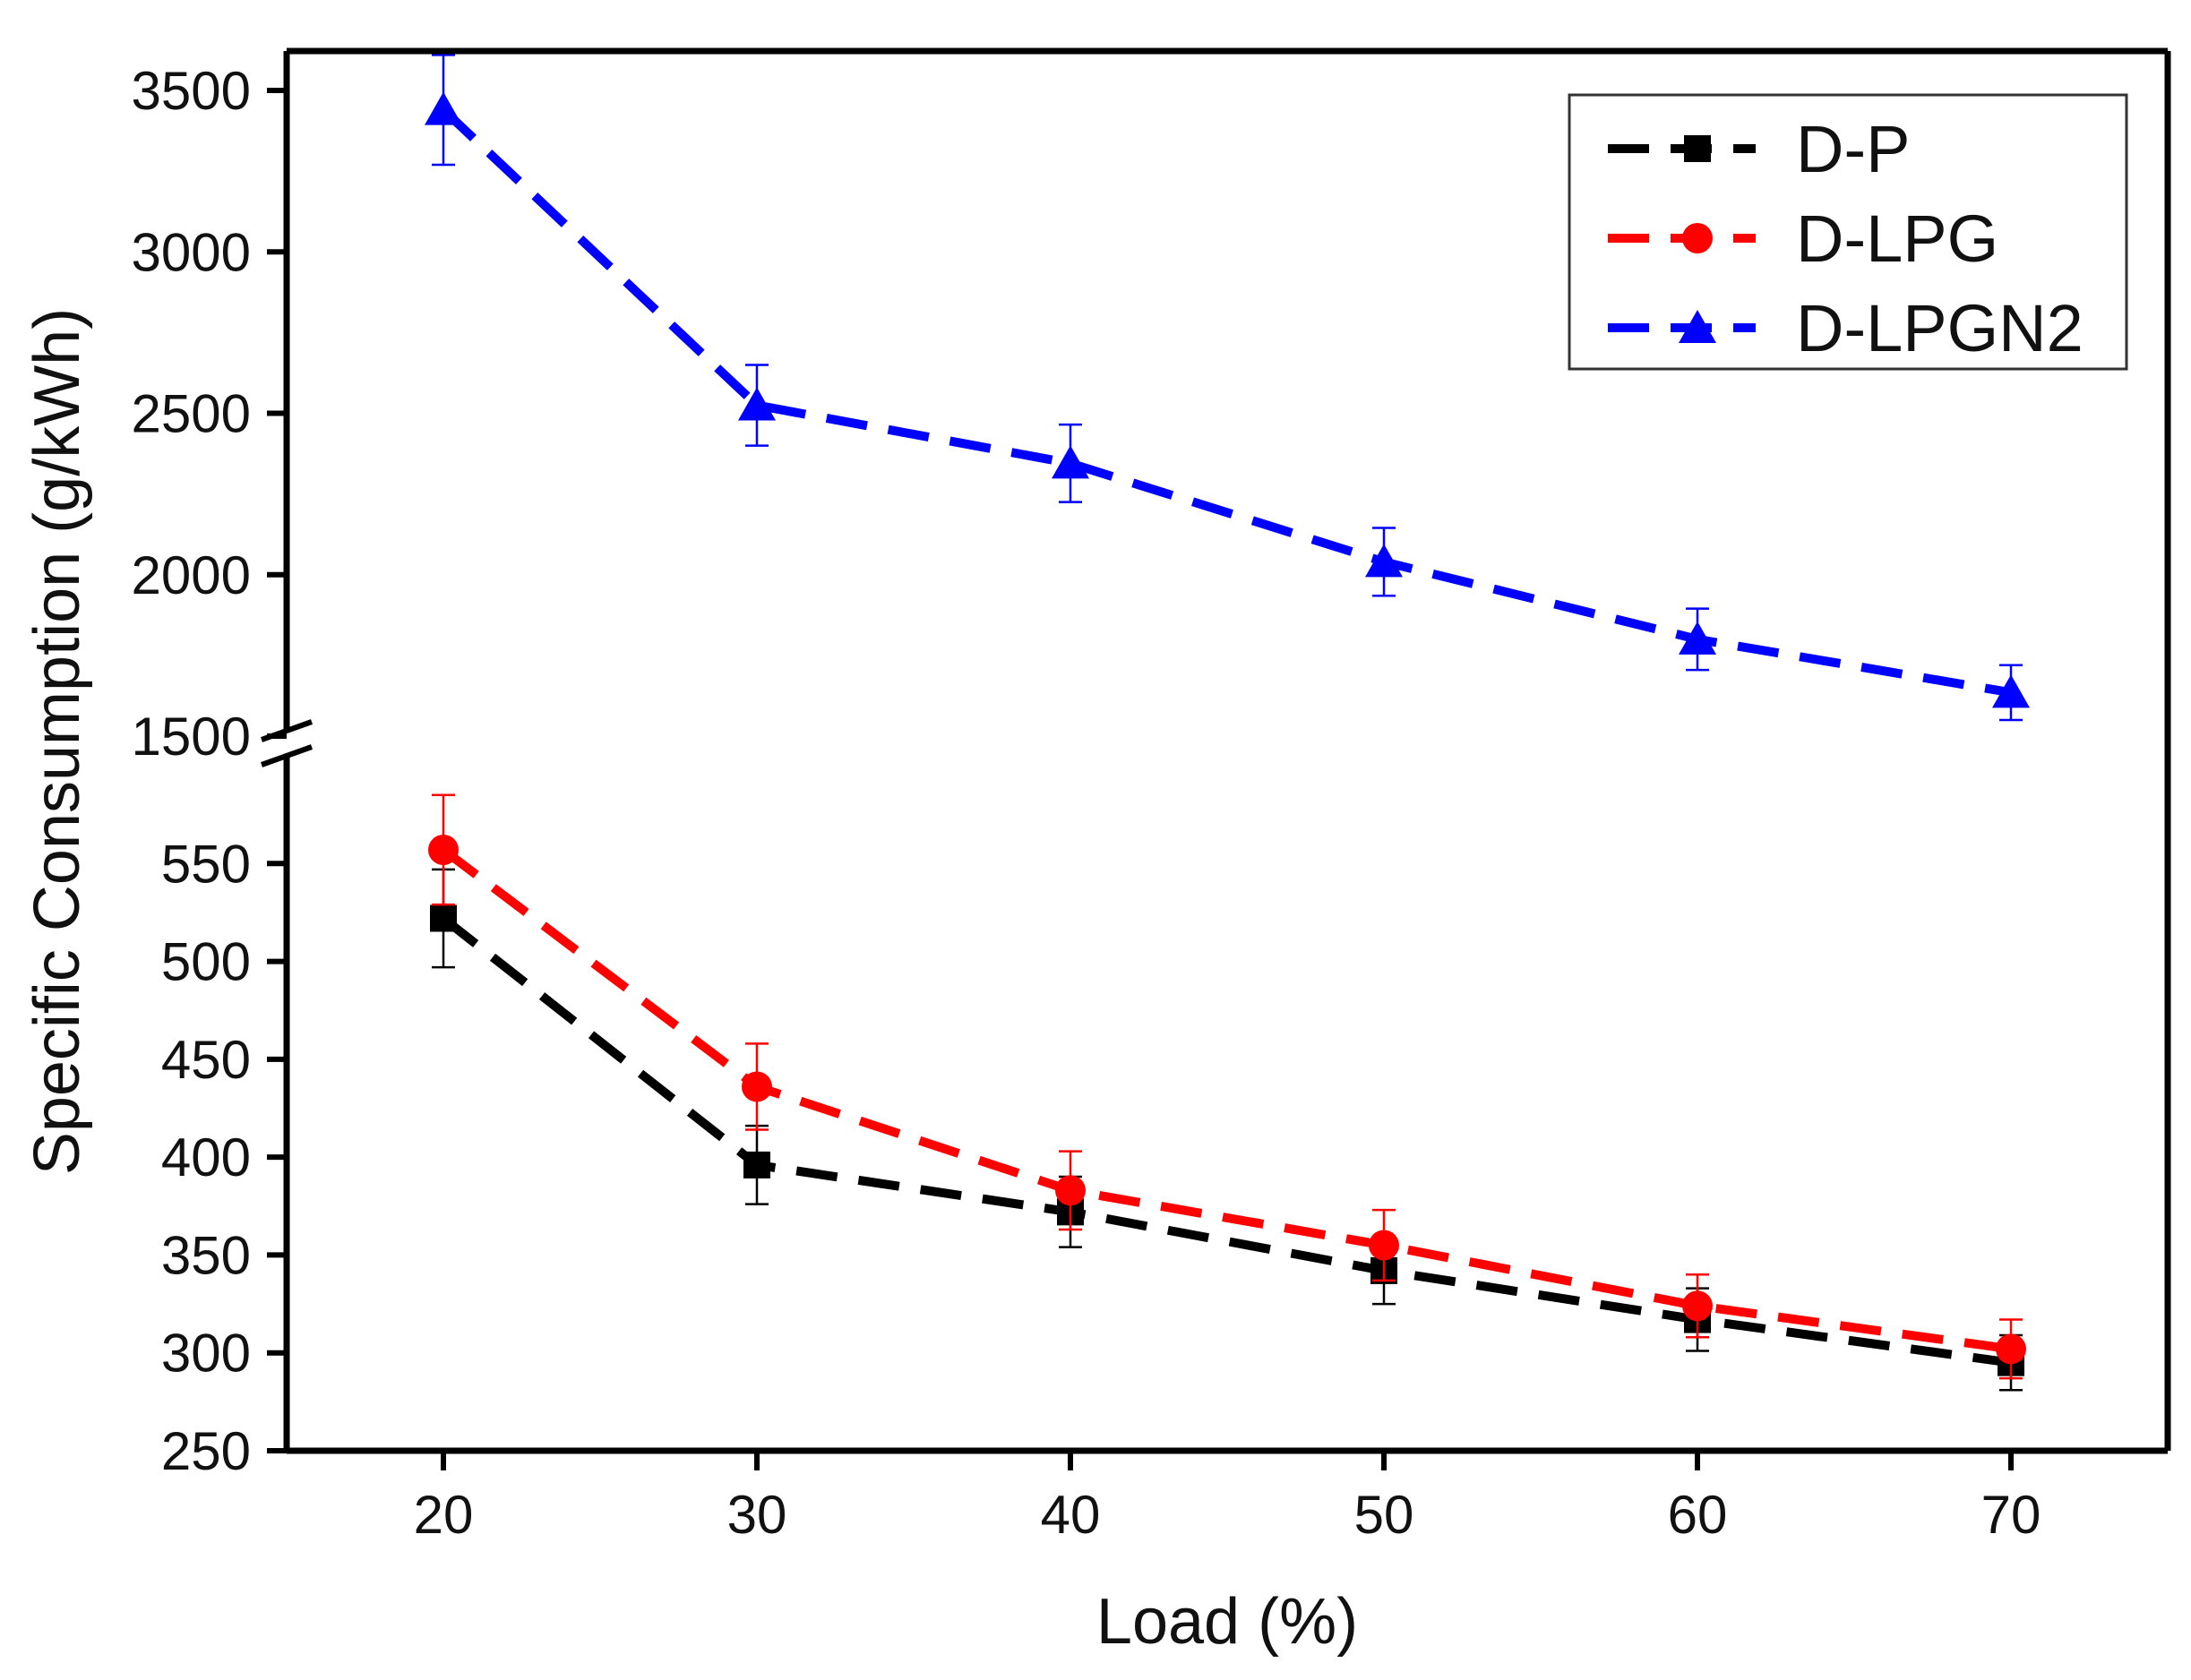  I want to click on y-upper-tick-label: 2000, so click(191, 575).